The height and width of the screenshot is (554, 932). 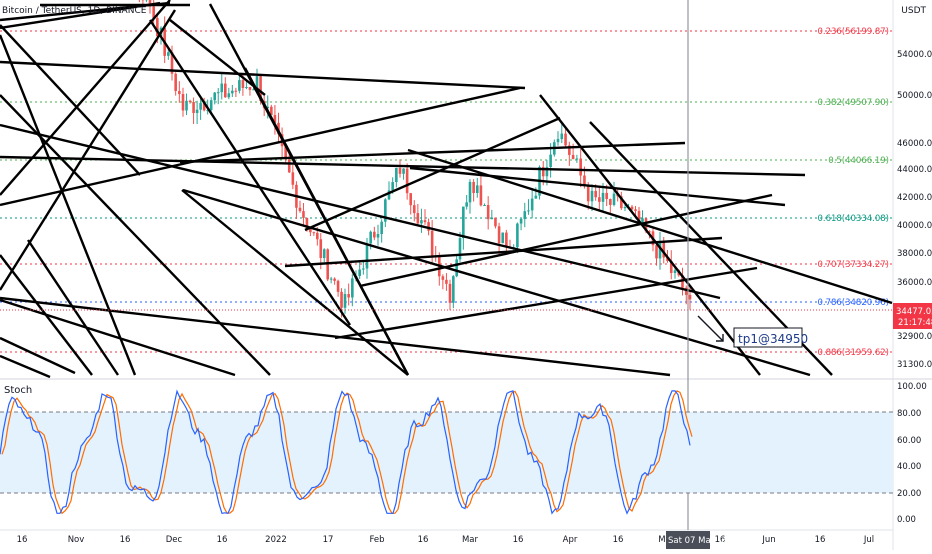 I want to click on stoch-tick: 0.00, so click(x=906, y=520).